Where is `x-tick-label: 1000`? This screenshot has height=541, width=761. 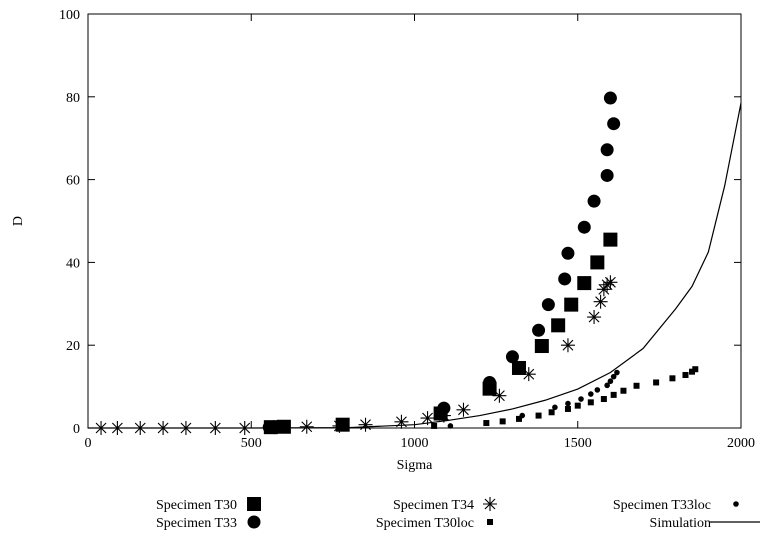 x-tick-label: 1000 is located at coordinates (415, 443).